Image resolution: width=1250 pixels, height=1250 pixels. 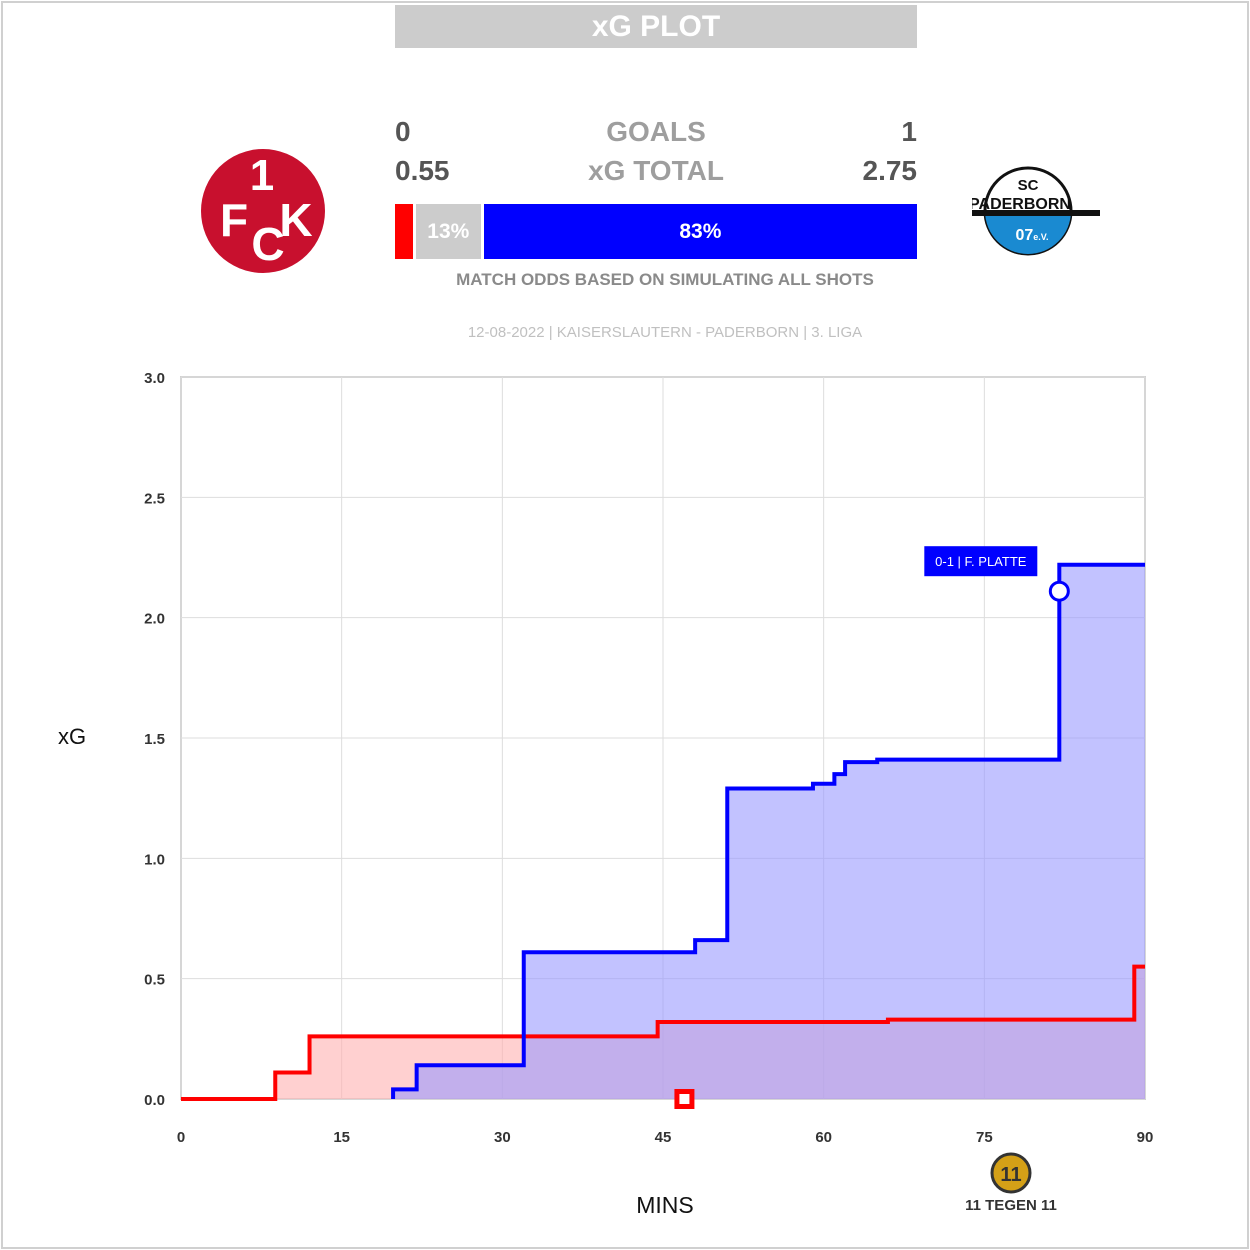 I want to click on y-tick-label: 1.0, so click(x=154, y=859).